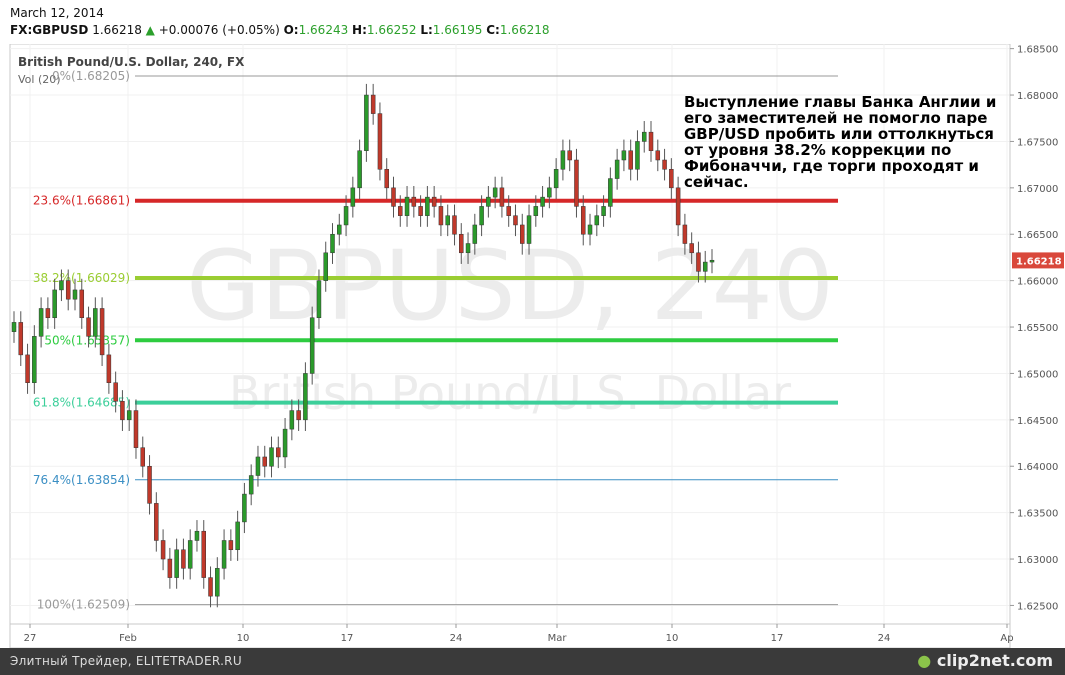  I want to click on price-tag-label: 1.66218, so click(1039, 261).